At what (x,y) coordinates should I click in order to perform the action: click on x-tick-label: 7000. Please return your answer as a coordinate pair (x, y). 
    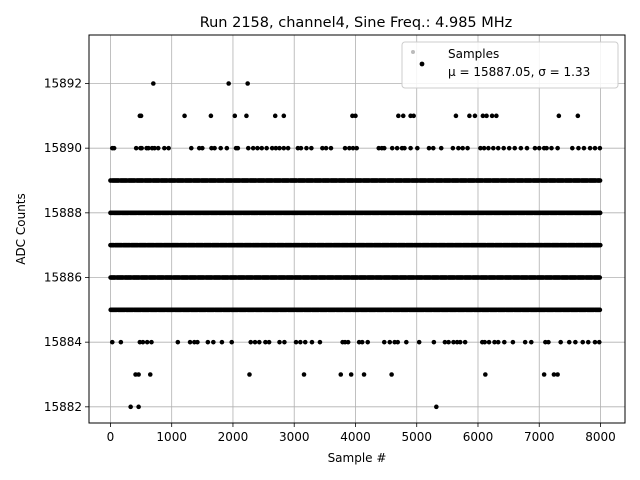
    Looking at the image, I should click on (539, 437).